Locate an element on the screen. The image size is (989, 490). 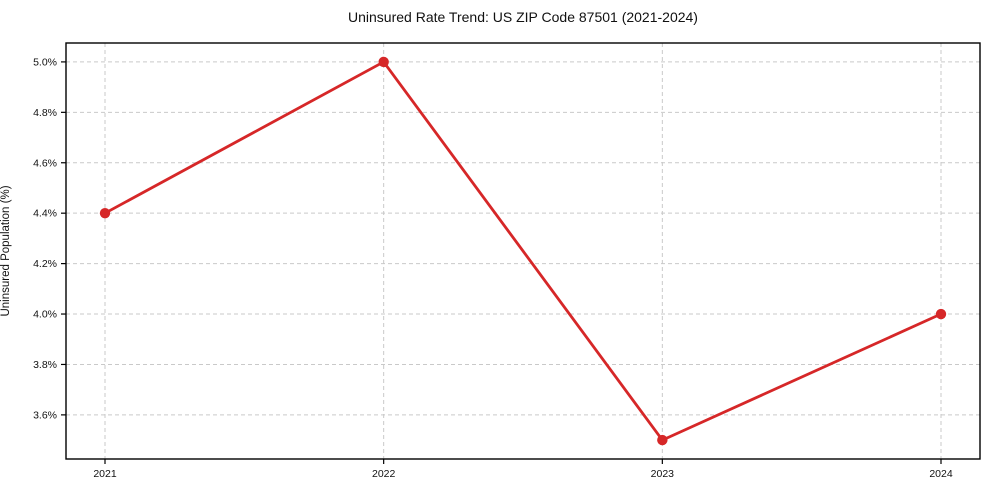
y-tick-label: 4.4% is located at coordinates (45, 214).